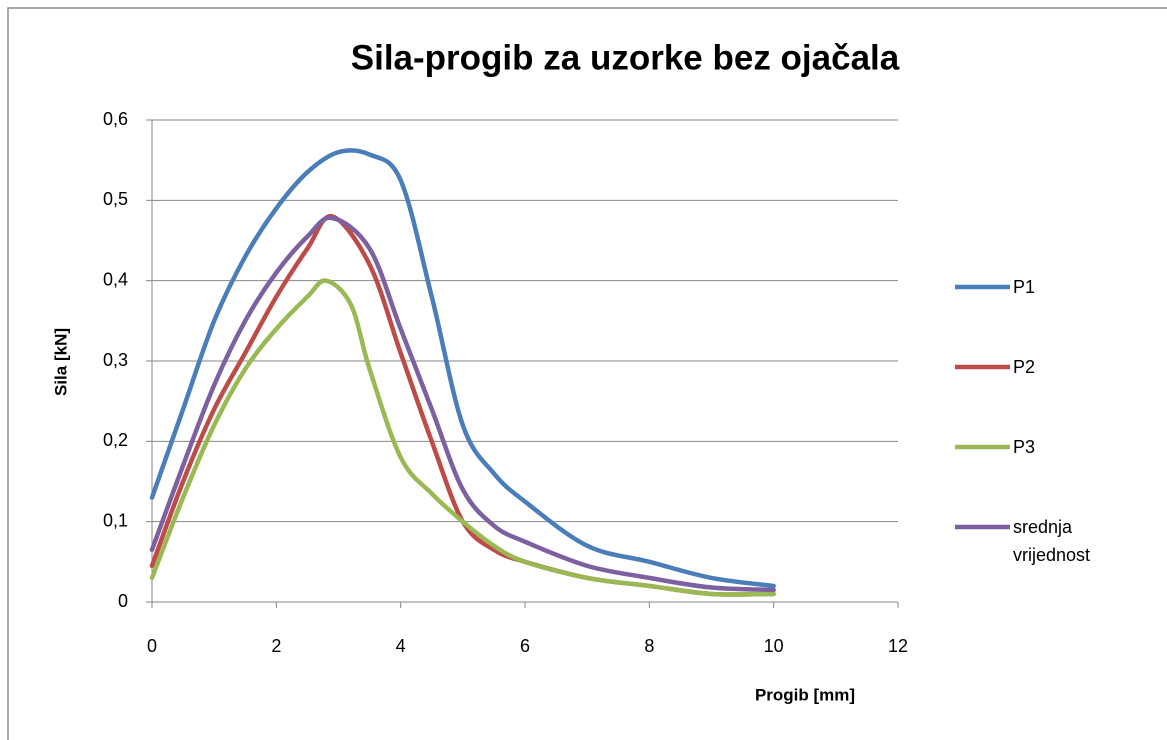 Image resolution: width=1167 pixels, height=740 pixels. What do you see at coordinates (115, 440) in the screenshot?
I see `y-tick-label: 0,2` at bounding box center [115, 440].